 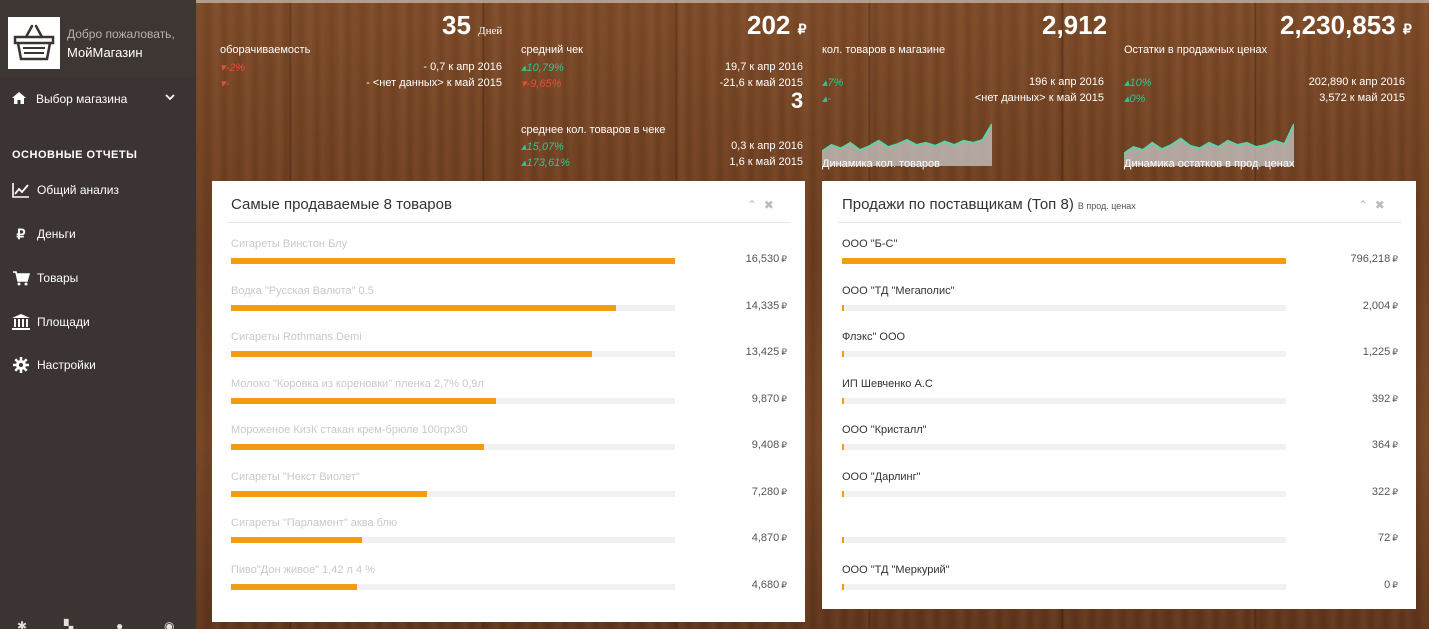 What do you see at coordinates (769, 445) in the screenshot?
I see `bar-item-value: 9,408 ₽` at bounding box center [769, 445].